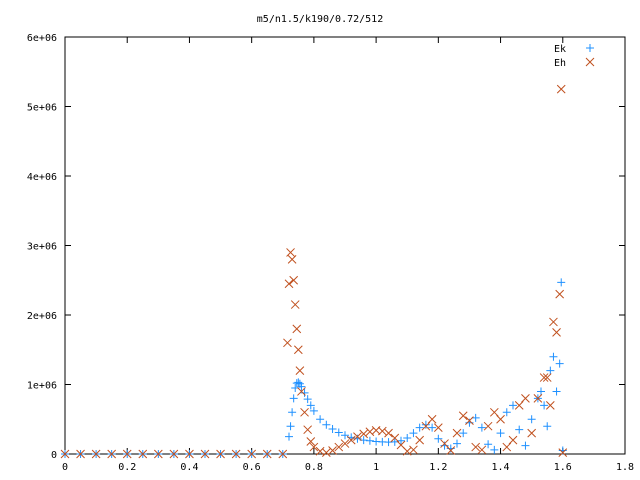  I want to click on legend-marker-icon, so click(590, 62).